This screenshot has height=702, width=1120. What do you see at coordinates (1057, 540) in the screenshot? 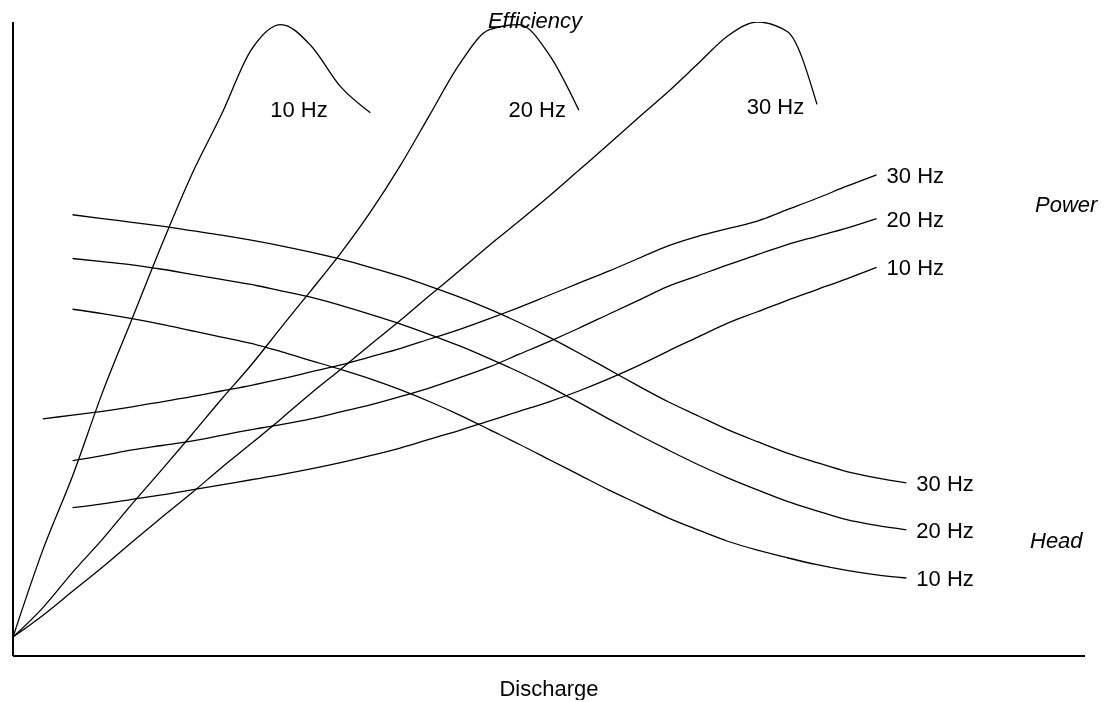
I see `annotation: Head` at bounding box center [1057, 540].